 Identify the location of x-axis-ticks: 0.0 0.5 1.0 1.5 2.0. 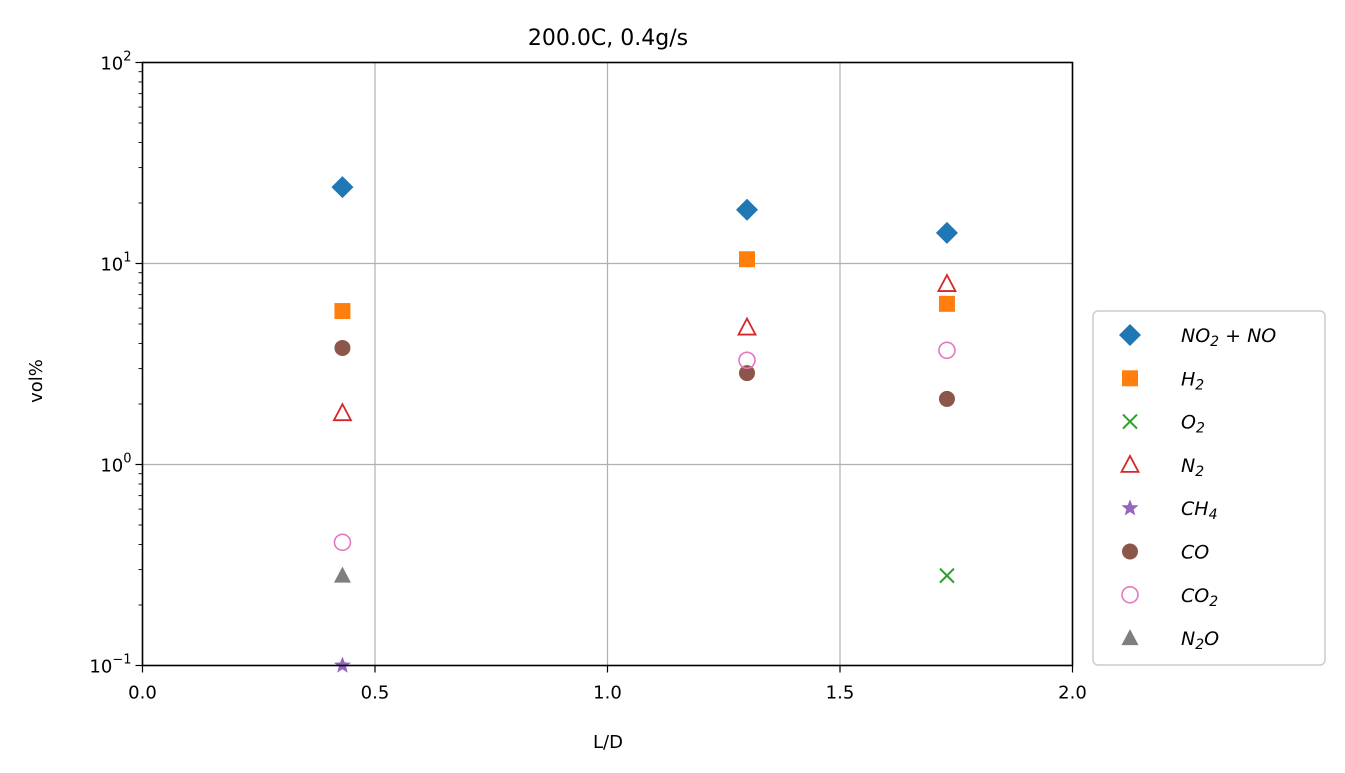
(607, 684).